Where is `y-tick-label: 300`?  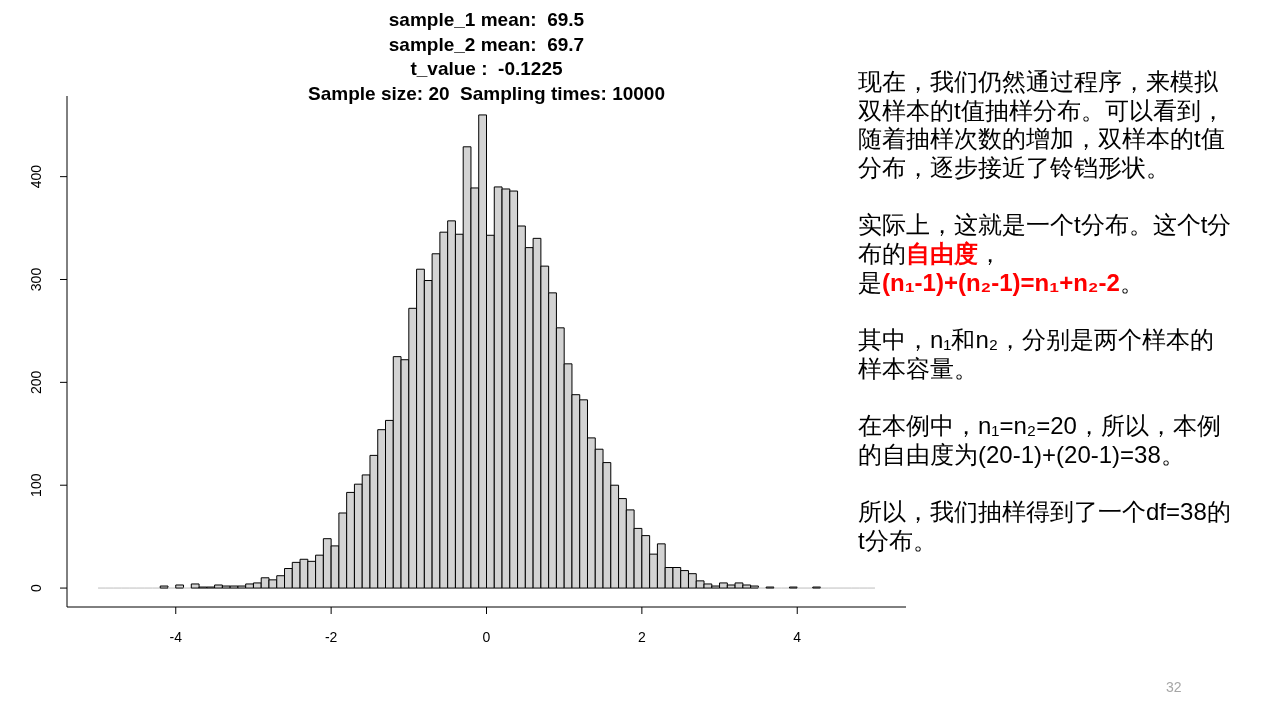 y-tick-label: 300 is located at coordinates (36, 279).